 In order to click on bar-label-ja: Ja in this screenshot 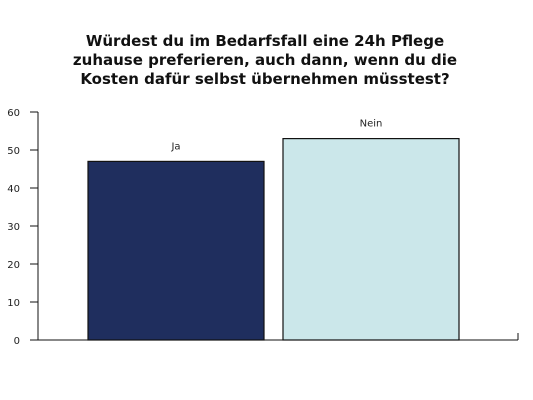, I will do `click(175, 146)`.